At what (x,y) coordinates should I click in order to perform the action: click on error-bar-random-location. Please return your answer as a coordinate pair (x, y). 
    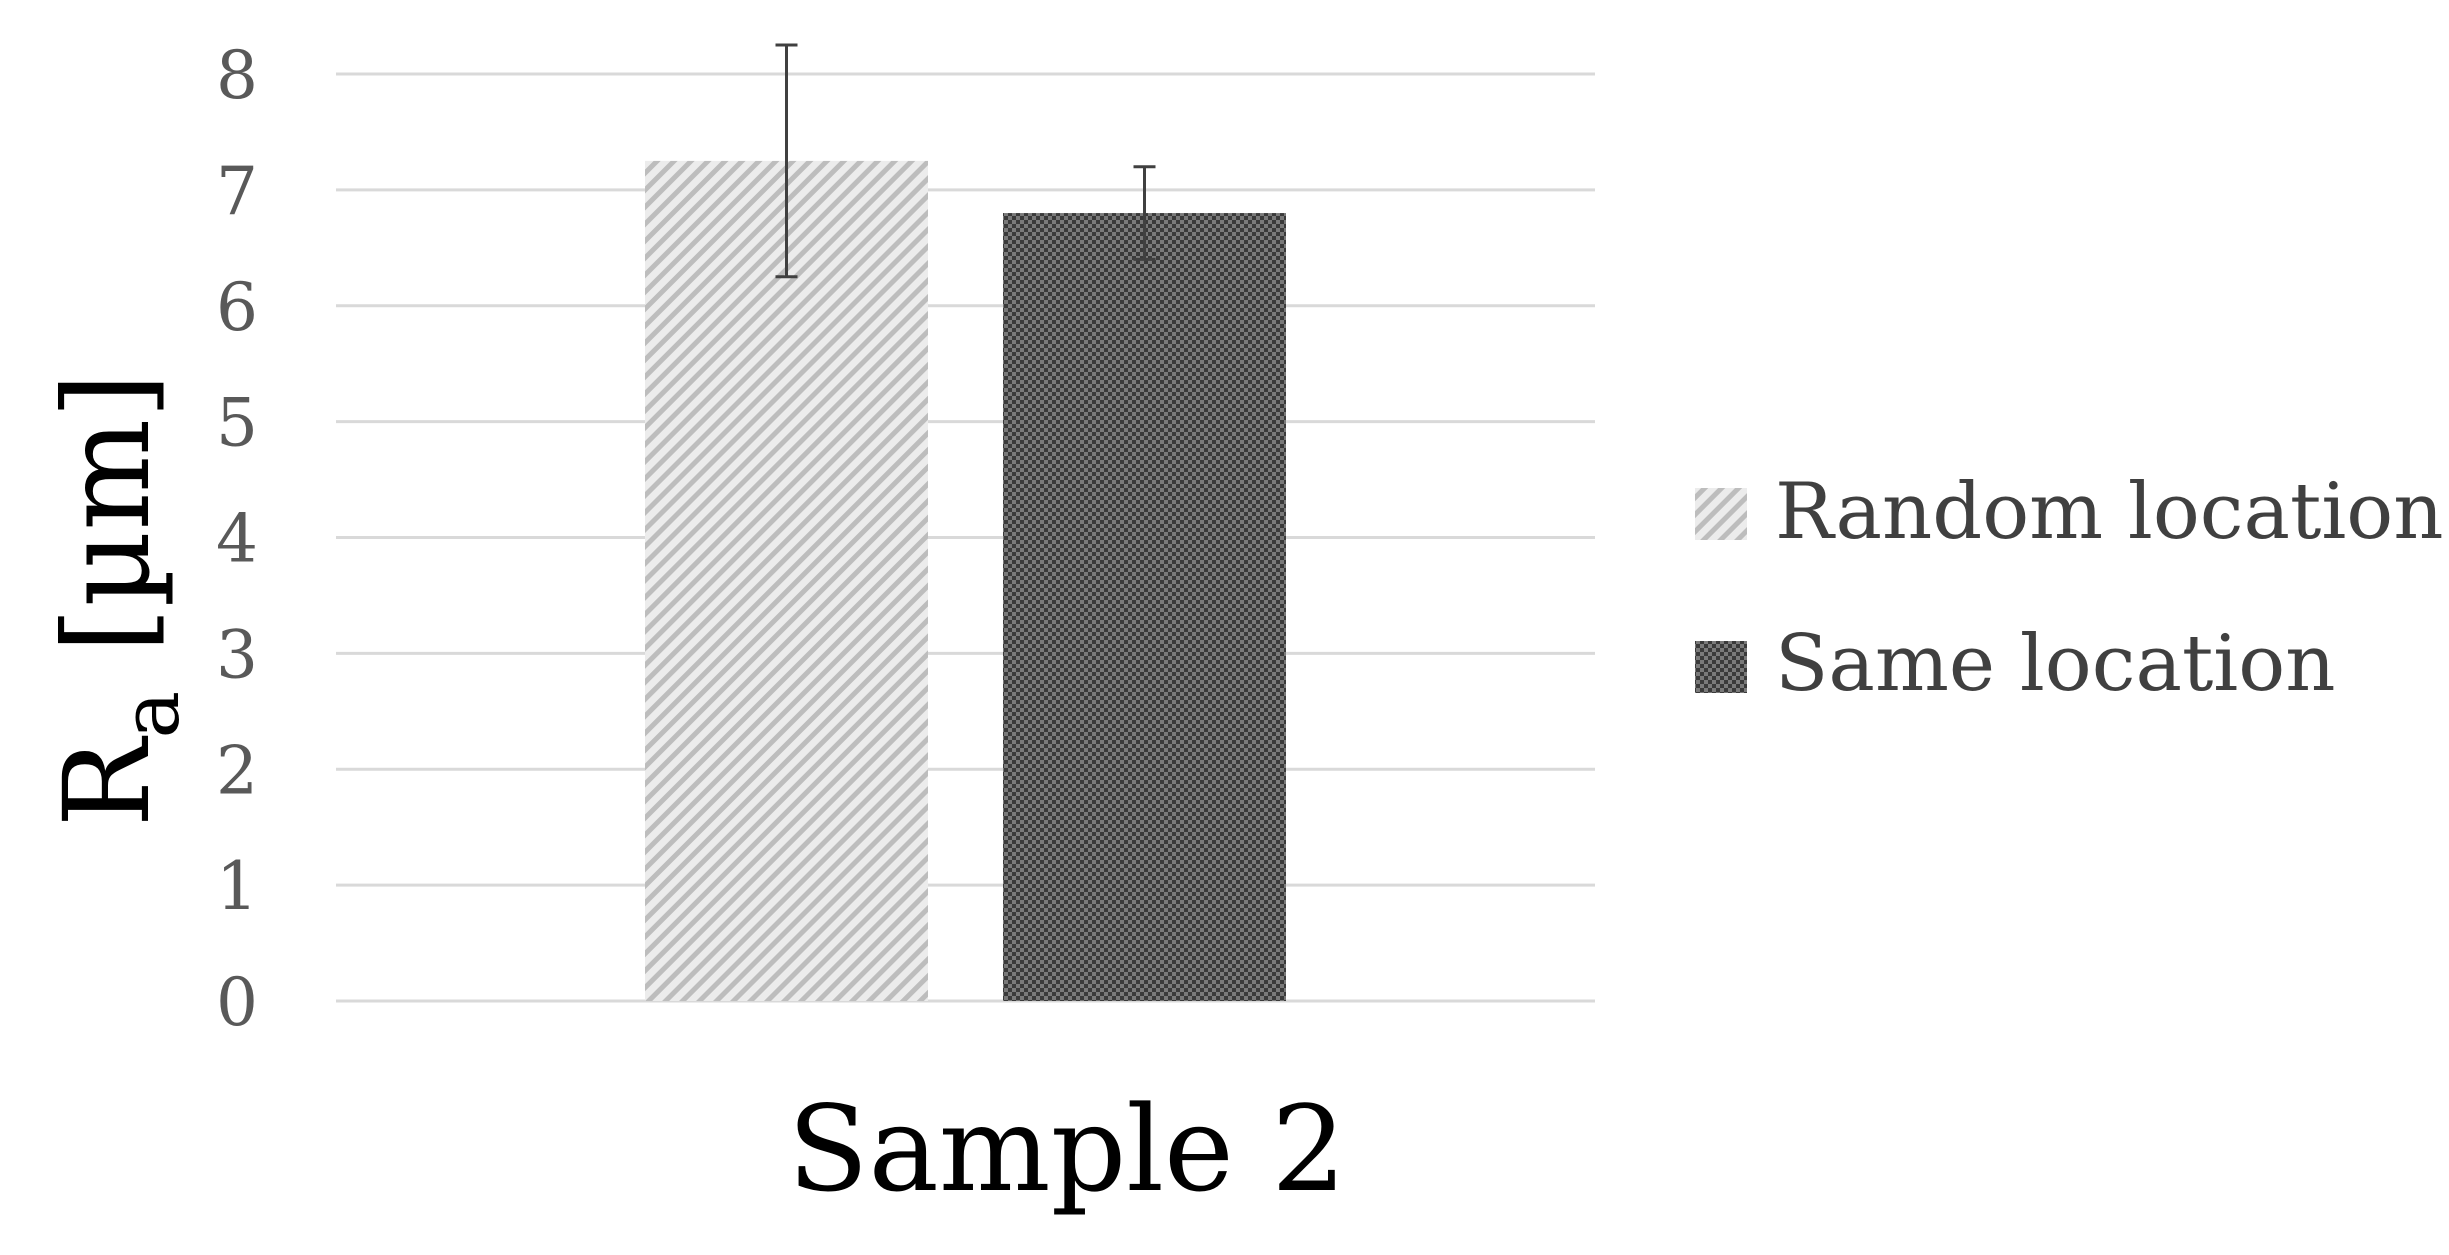
    Looking at the image, I should click on (786, 161).